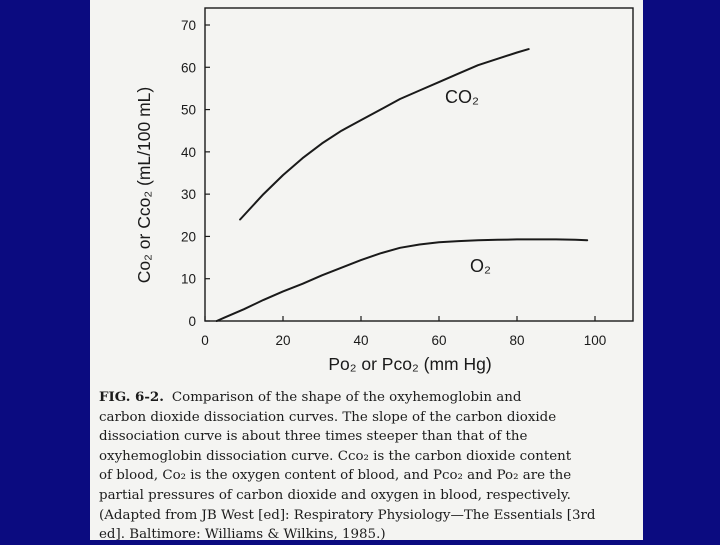 This screenshot has width=720, height=545. What do you see at coordinates (188, 67) in the screenshot?
I see `y-tick-label: 60` at bounding box center [188, 67].